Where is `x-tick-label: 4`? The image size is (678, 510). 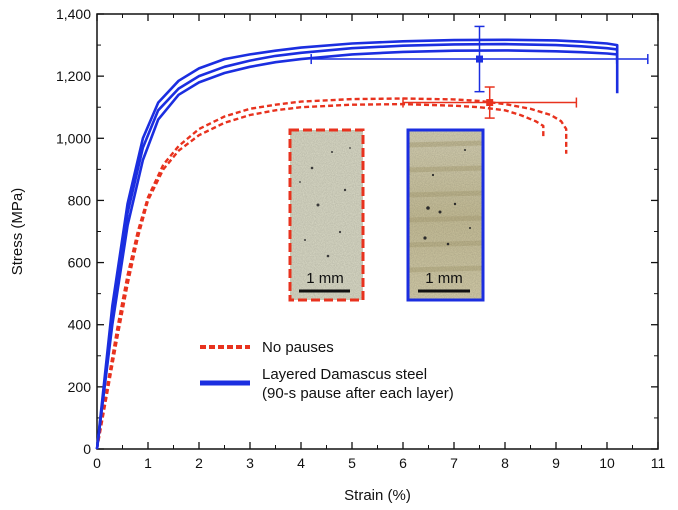
x-tick-label: 4 is located at coordinates (301, 463).